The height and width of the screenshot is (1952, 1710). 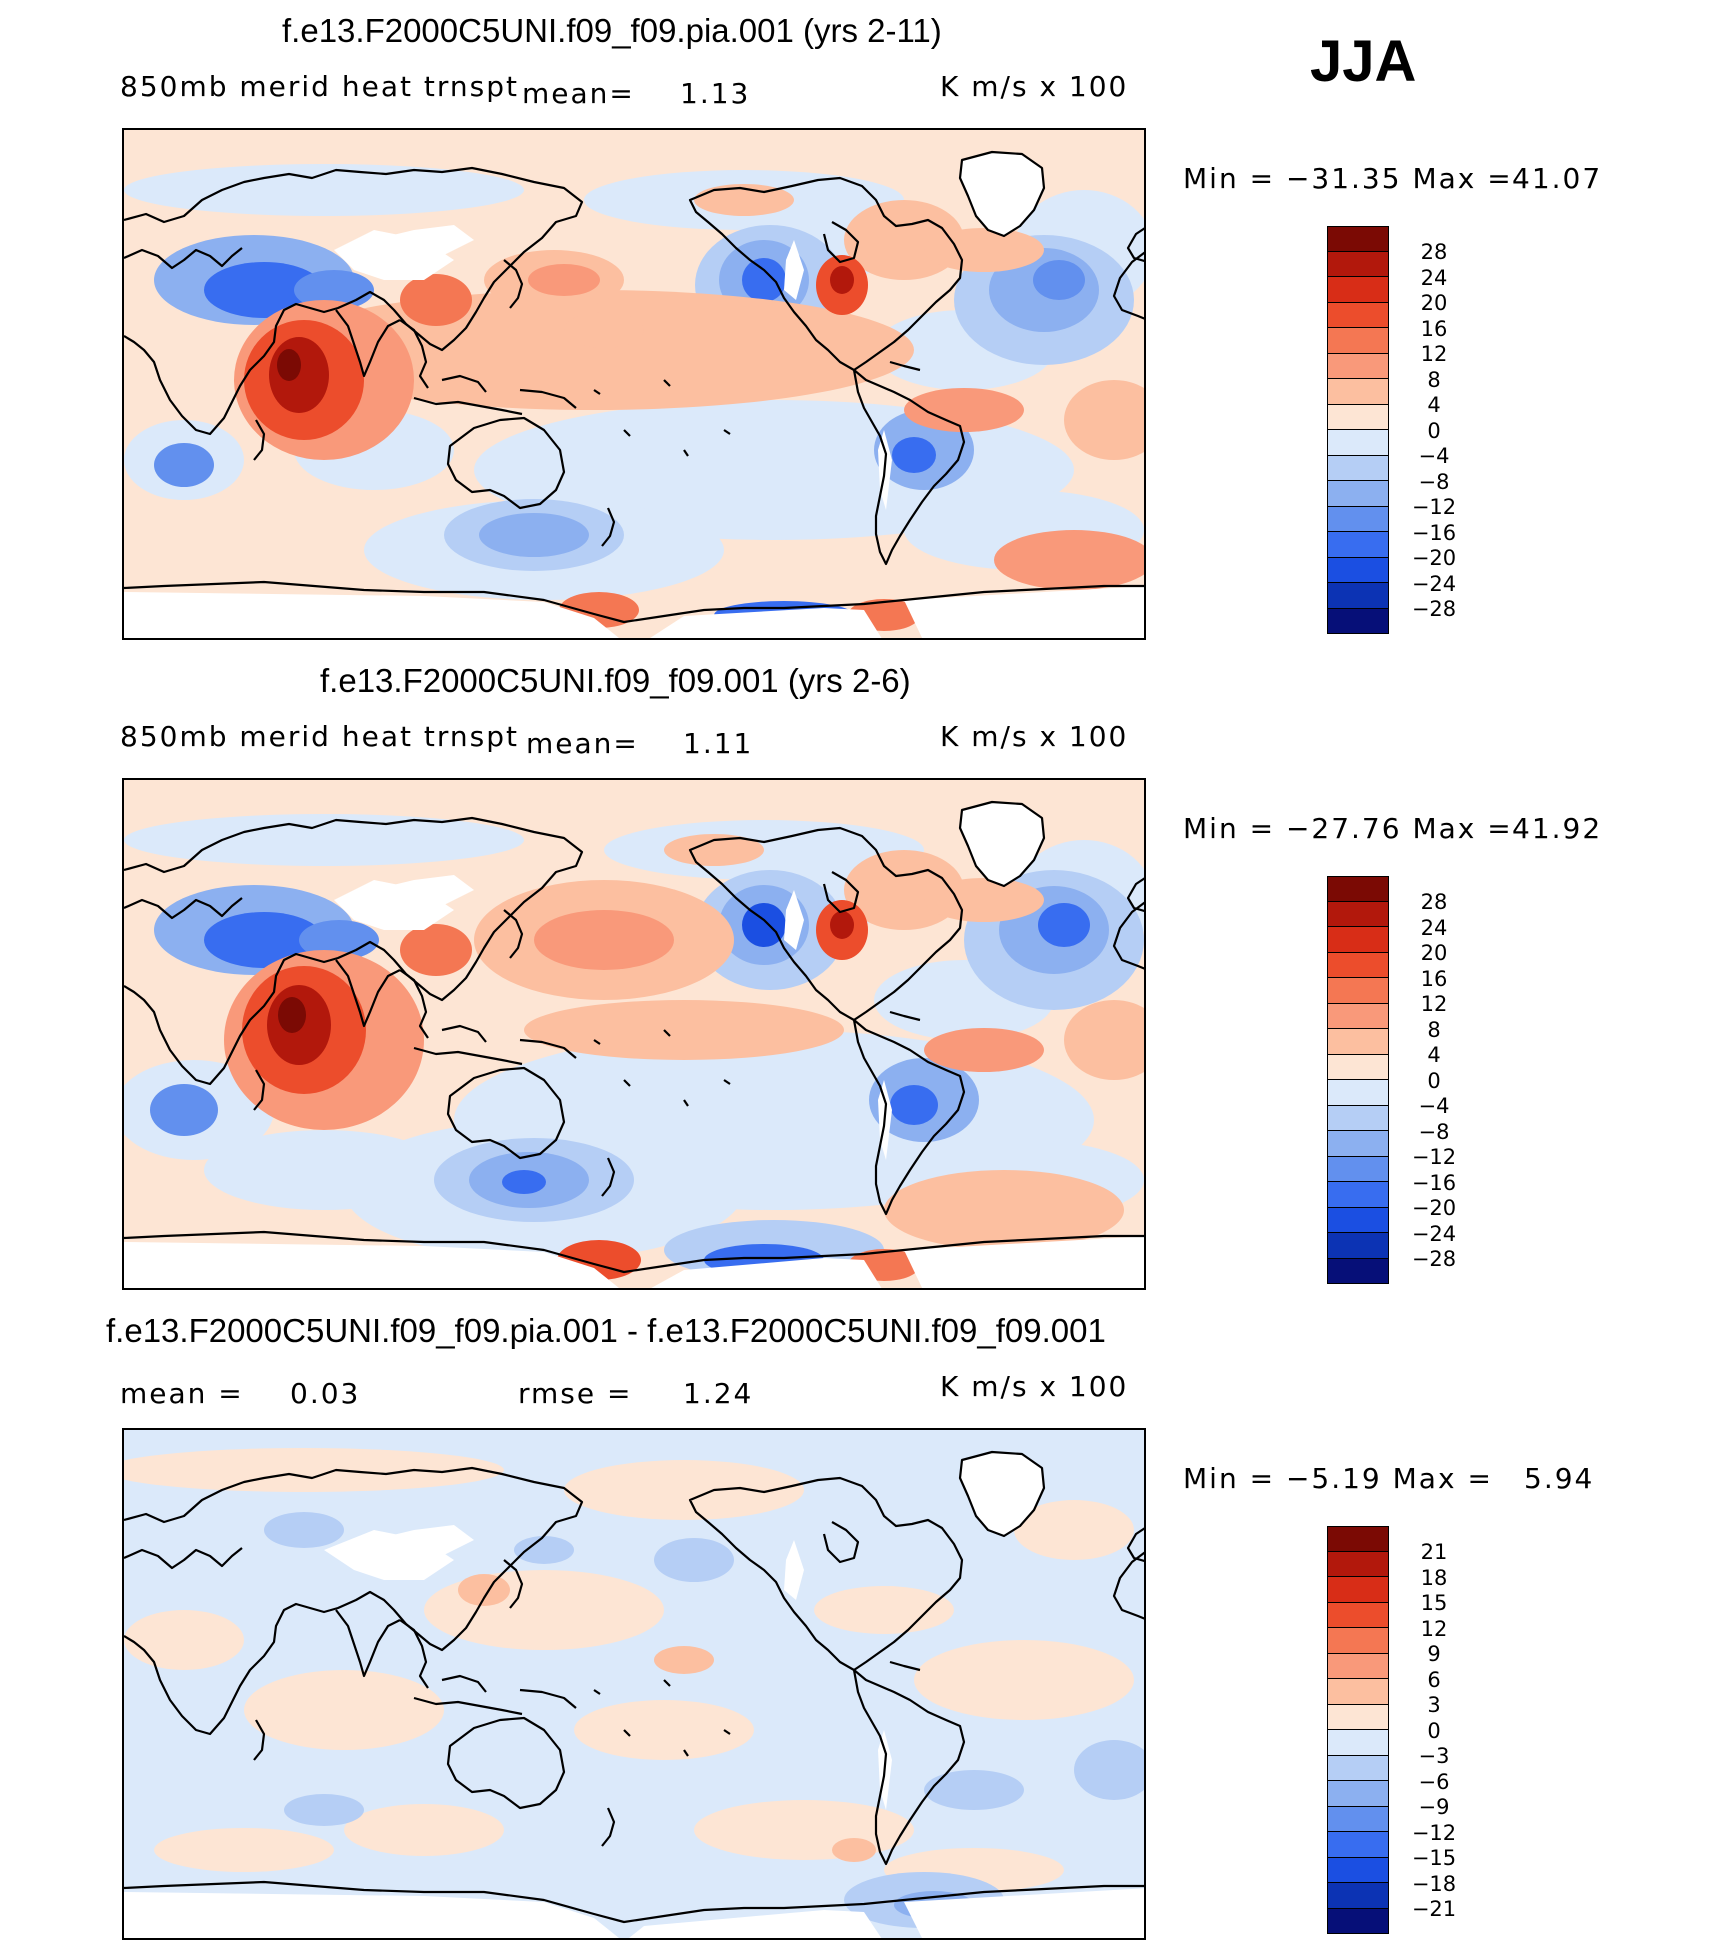 I want to click on panel-3-mean-label: mean =, so click(x=182, y=1393).